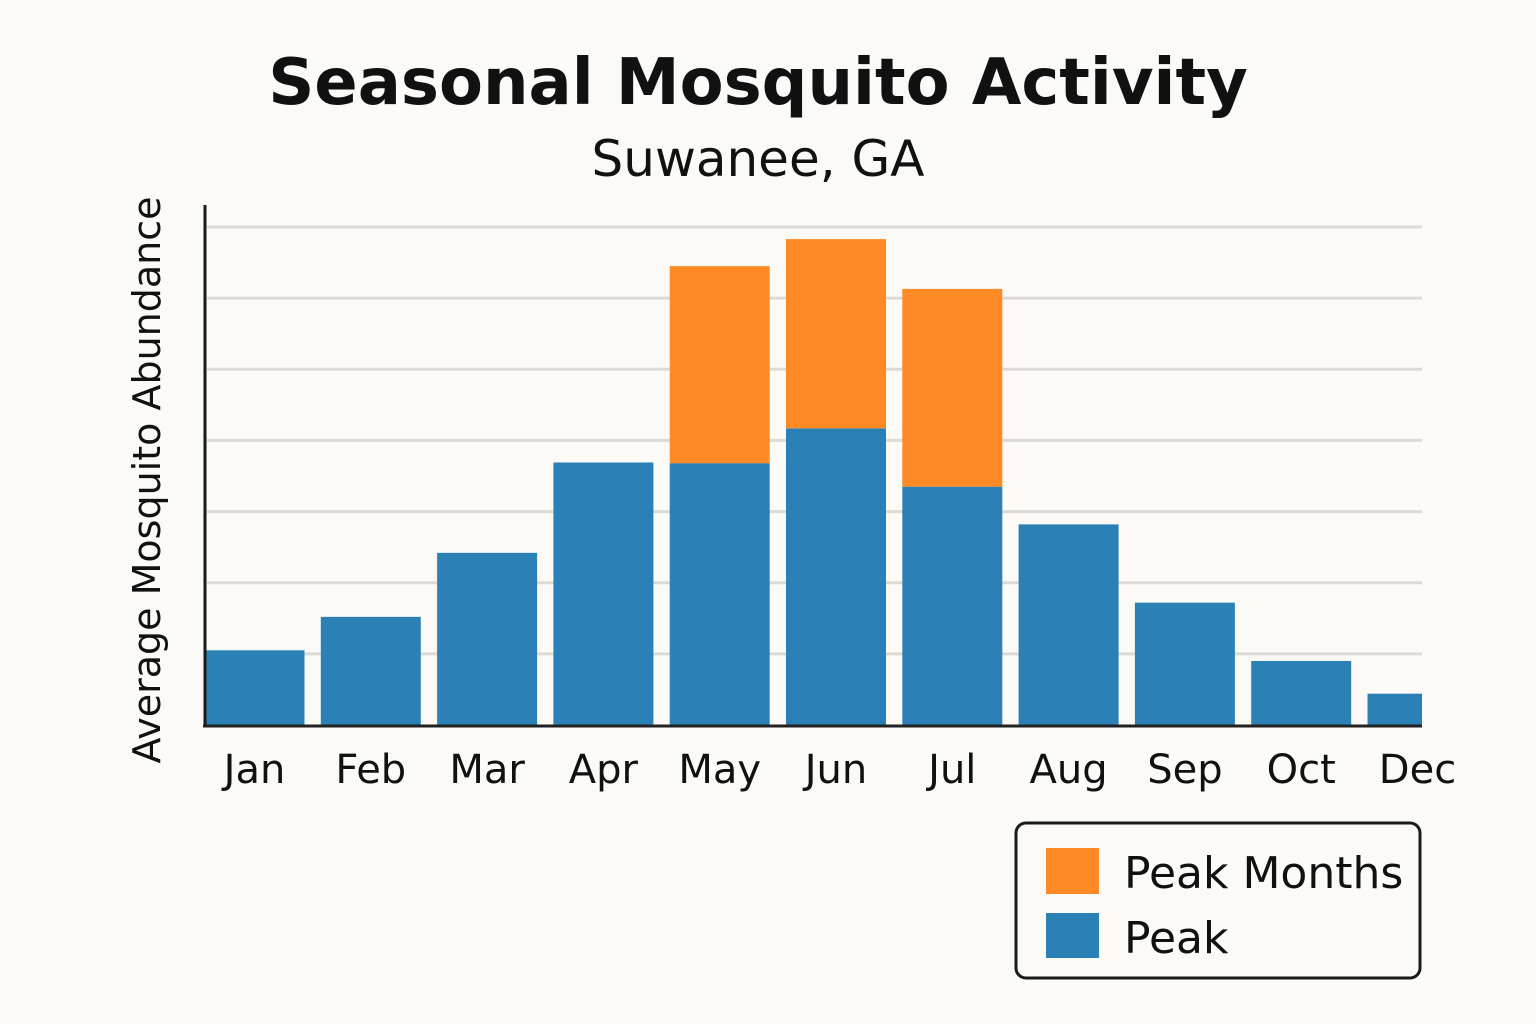 This screenshot has height=1024, width=1536. Describe the element at coordinates (1184, 663) in the screenshot. I see `bar-sep-peak` at that location.